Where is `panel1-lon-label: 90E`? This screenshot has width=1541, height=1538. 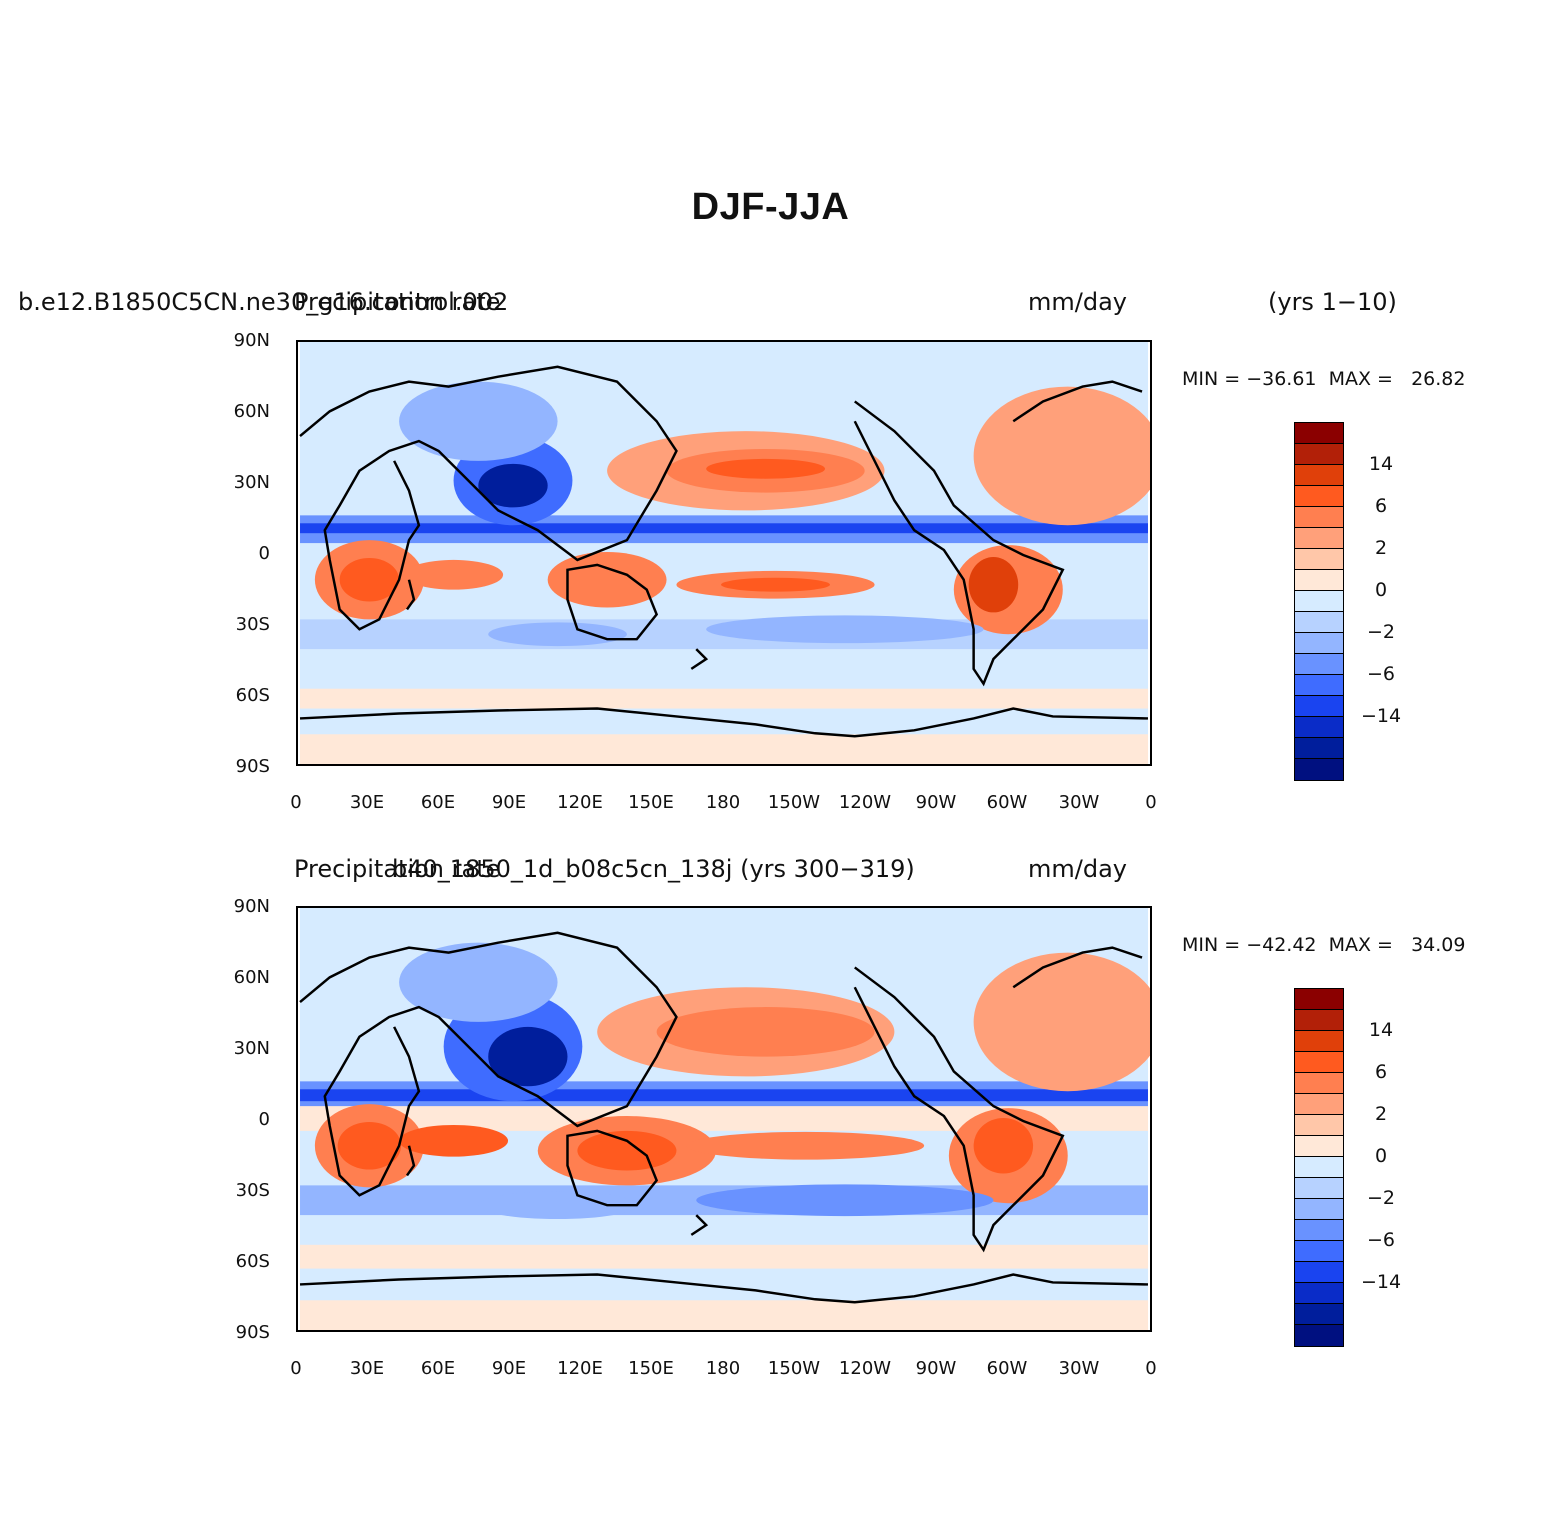
panel1-lon-label: 90E is located at coordinates (509, 802).